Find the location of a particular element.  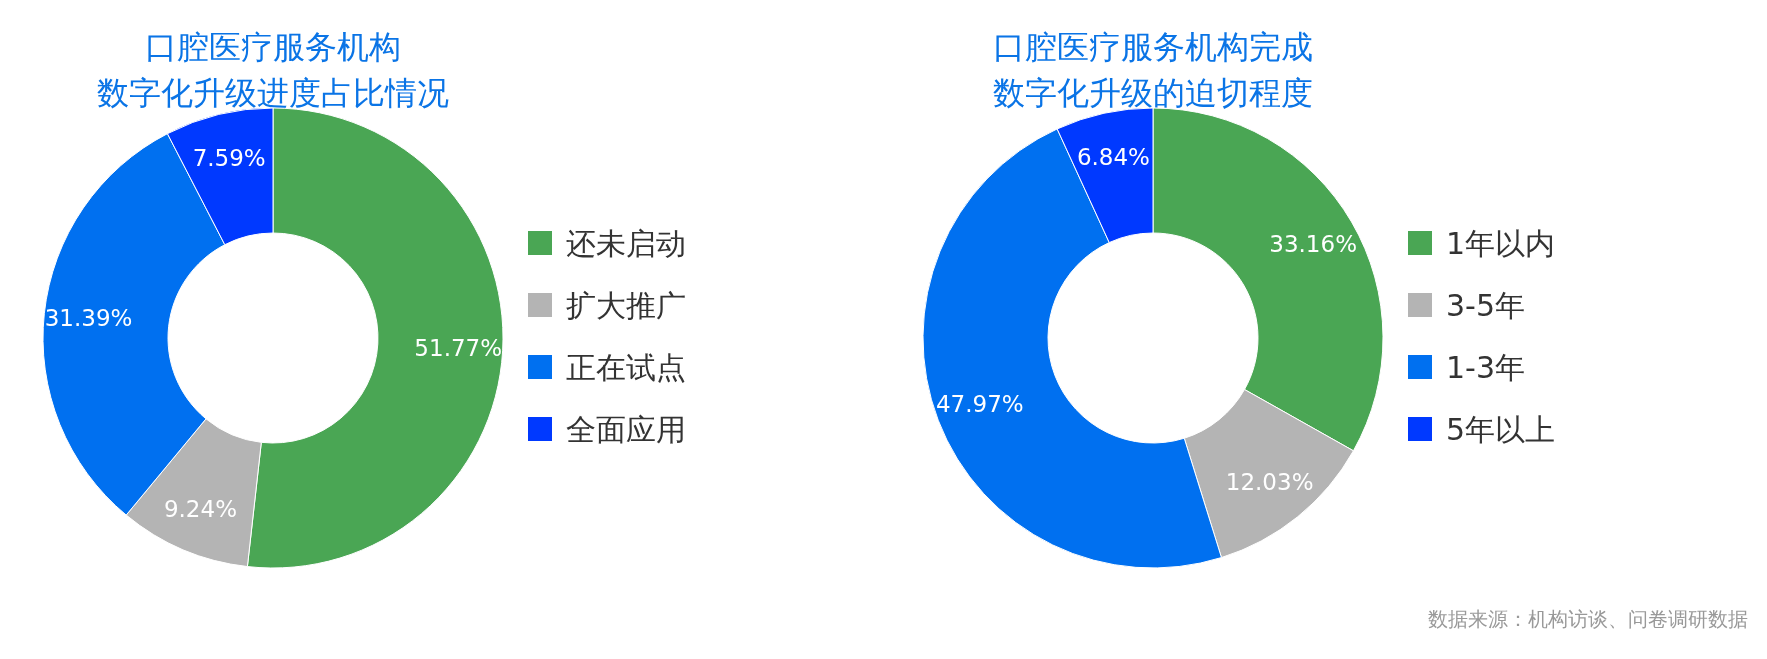

legend-label: 全面应用 is located at coordinates (626, 429).